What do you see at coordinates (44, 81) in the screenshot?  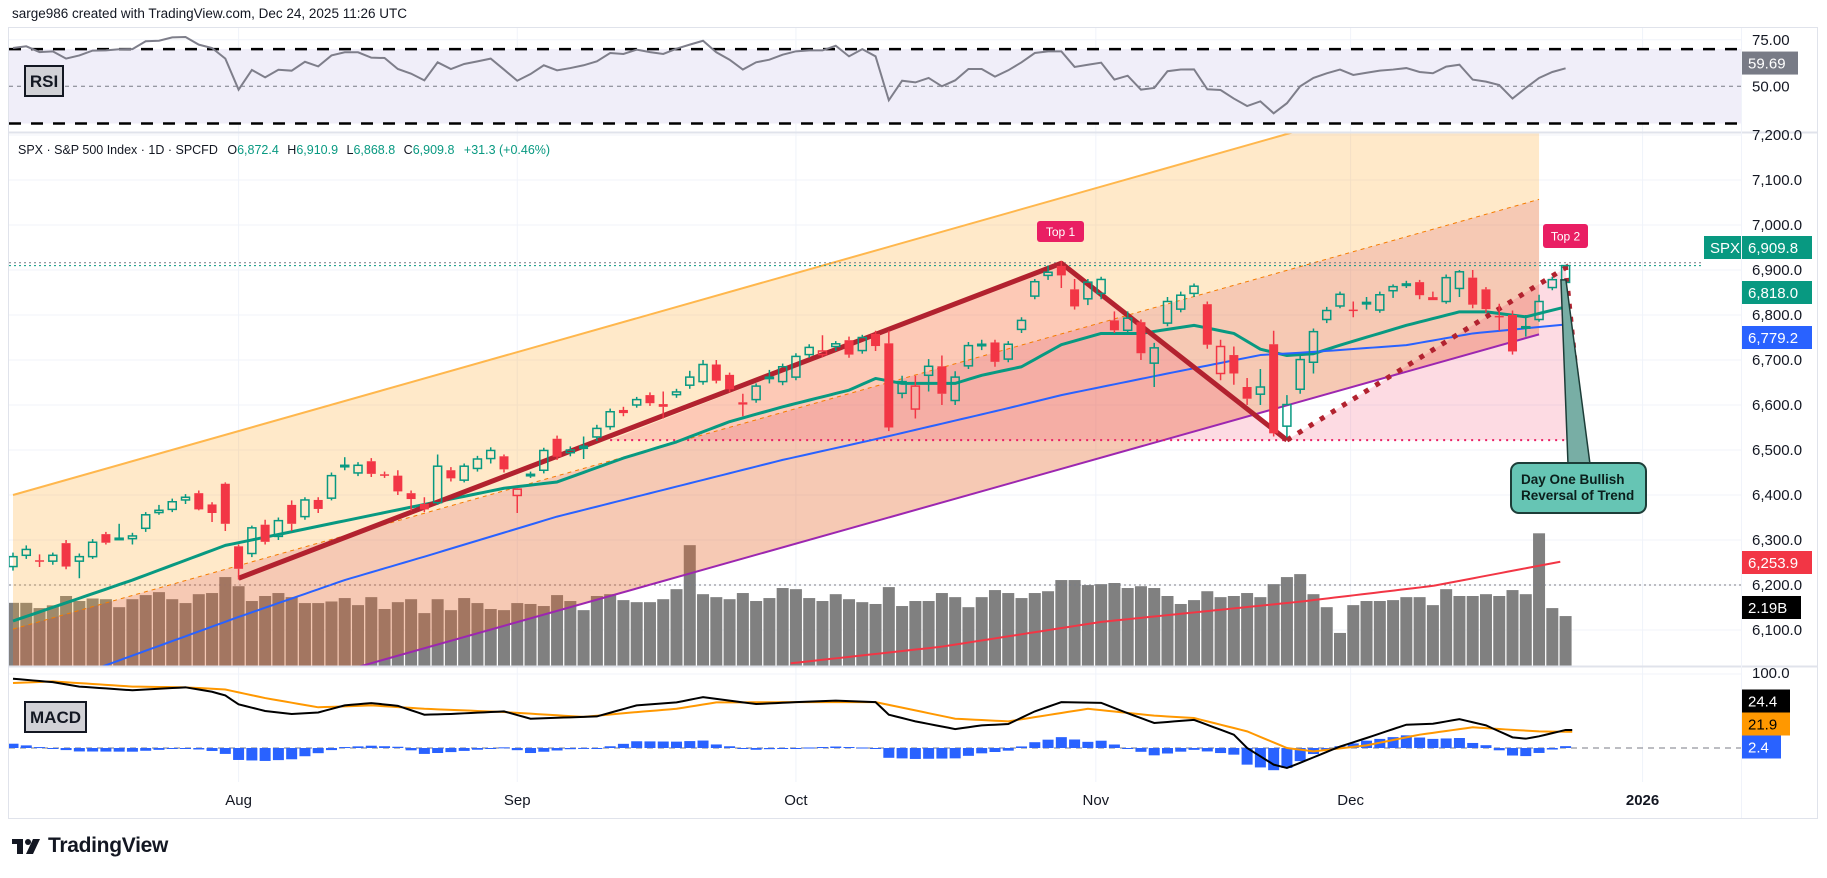 I see `rsi-label-box: RSI` at bounding box center [44, 81].